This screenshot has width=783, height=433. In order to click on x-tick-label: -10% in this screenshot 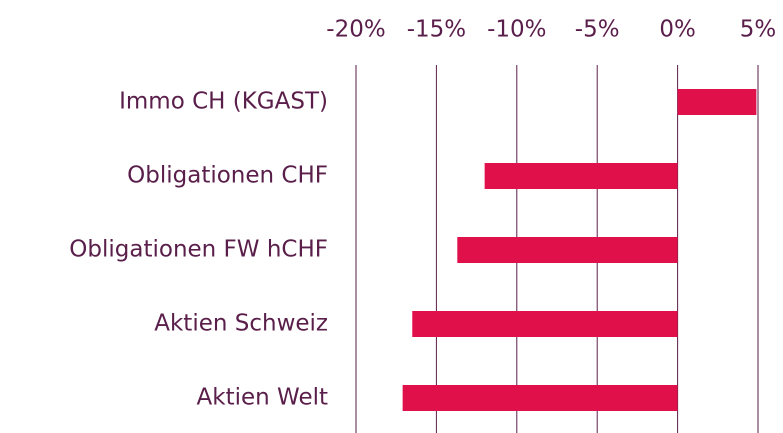, I will do `click(516, 30)`.